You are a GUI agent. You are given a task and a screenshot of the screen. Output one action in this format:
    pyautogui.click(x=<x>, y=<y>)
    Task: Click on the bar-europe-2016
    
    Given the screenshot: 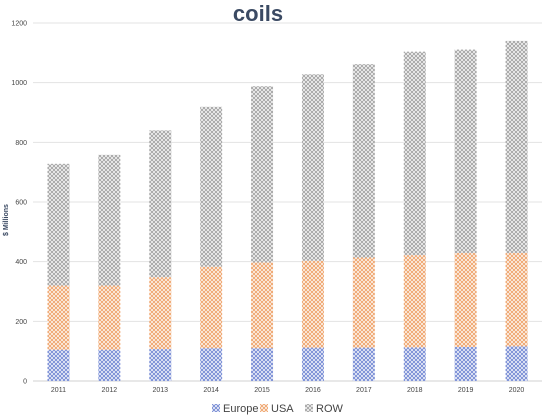 What is the action you would take?
    pyautogui.click(x=312, y=364)
    